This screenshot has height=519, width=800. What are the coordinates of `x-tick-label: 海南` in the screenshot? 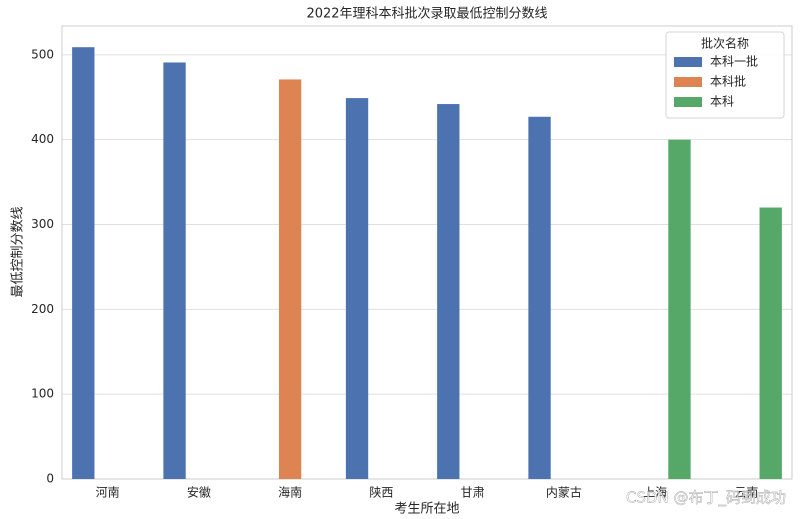 It's located at (290, 492).